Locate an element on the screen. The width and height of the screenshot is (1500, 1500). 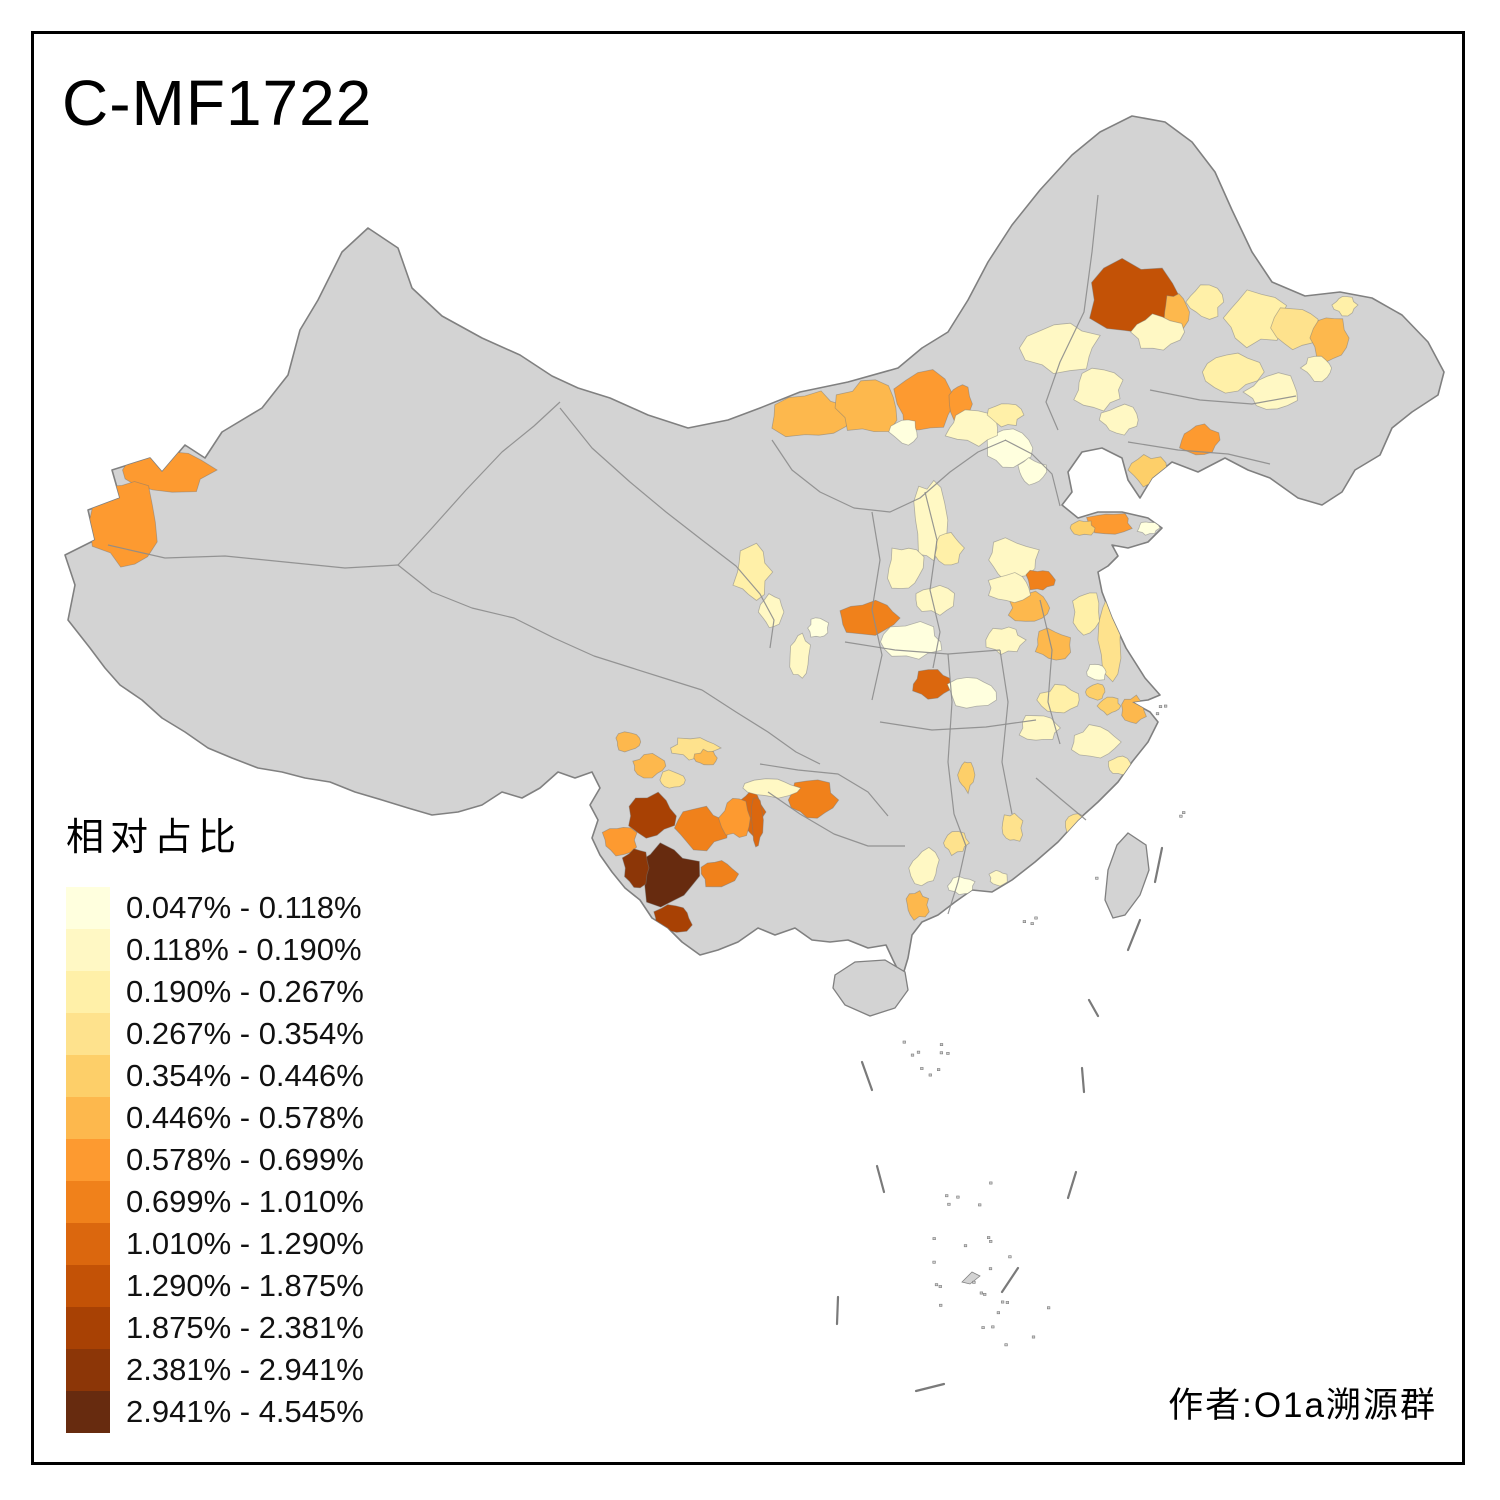
page-title: C-MF1722 is located at coordinates (217, 103).